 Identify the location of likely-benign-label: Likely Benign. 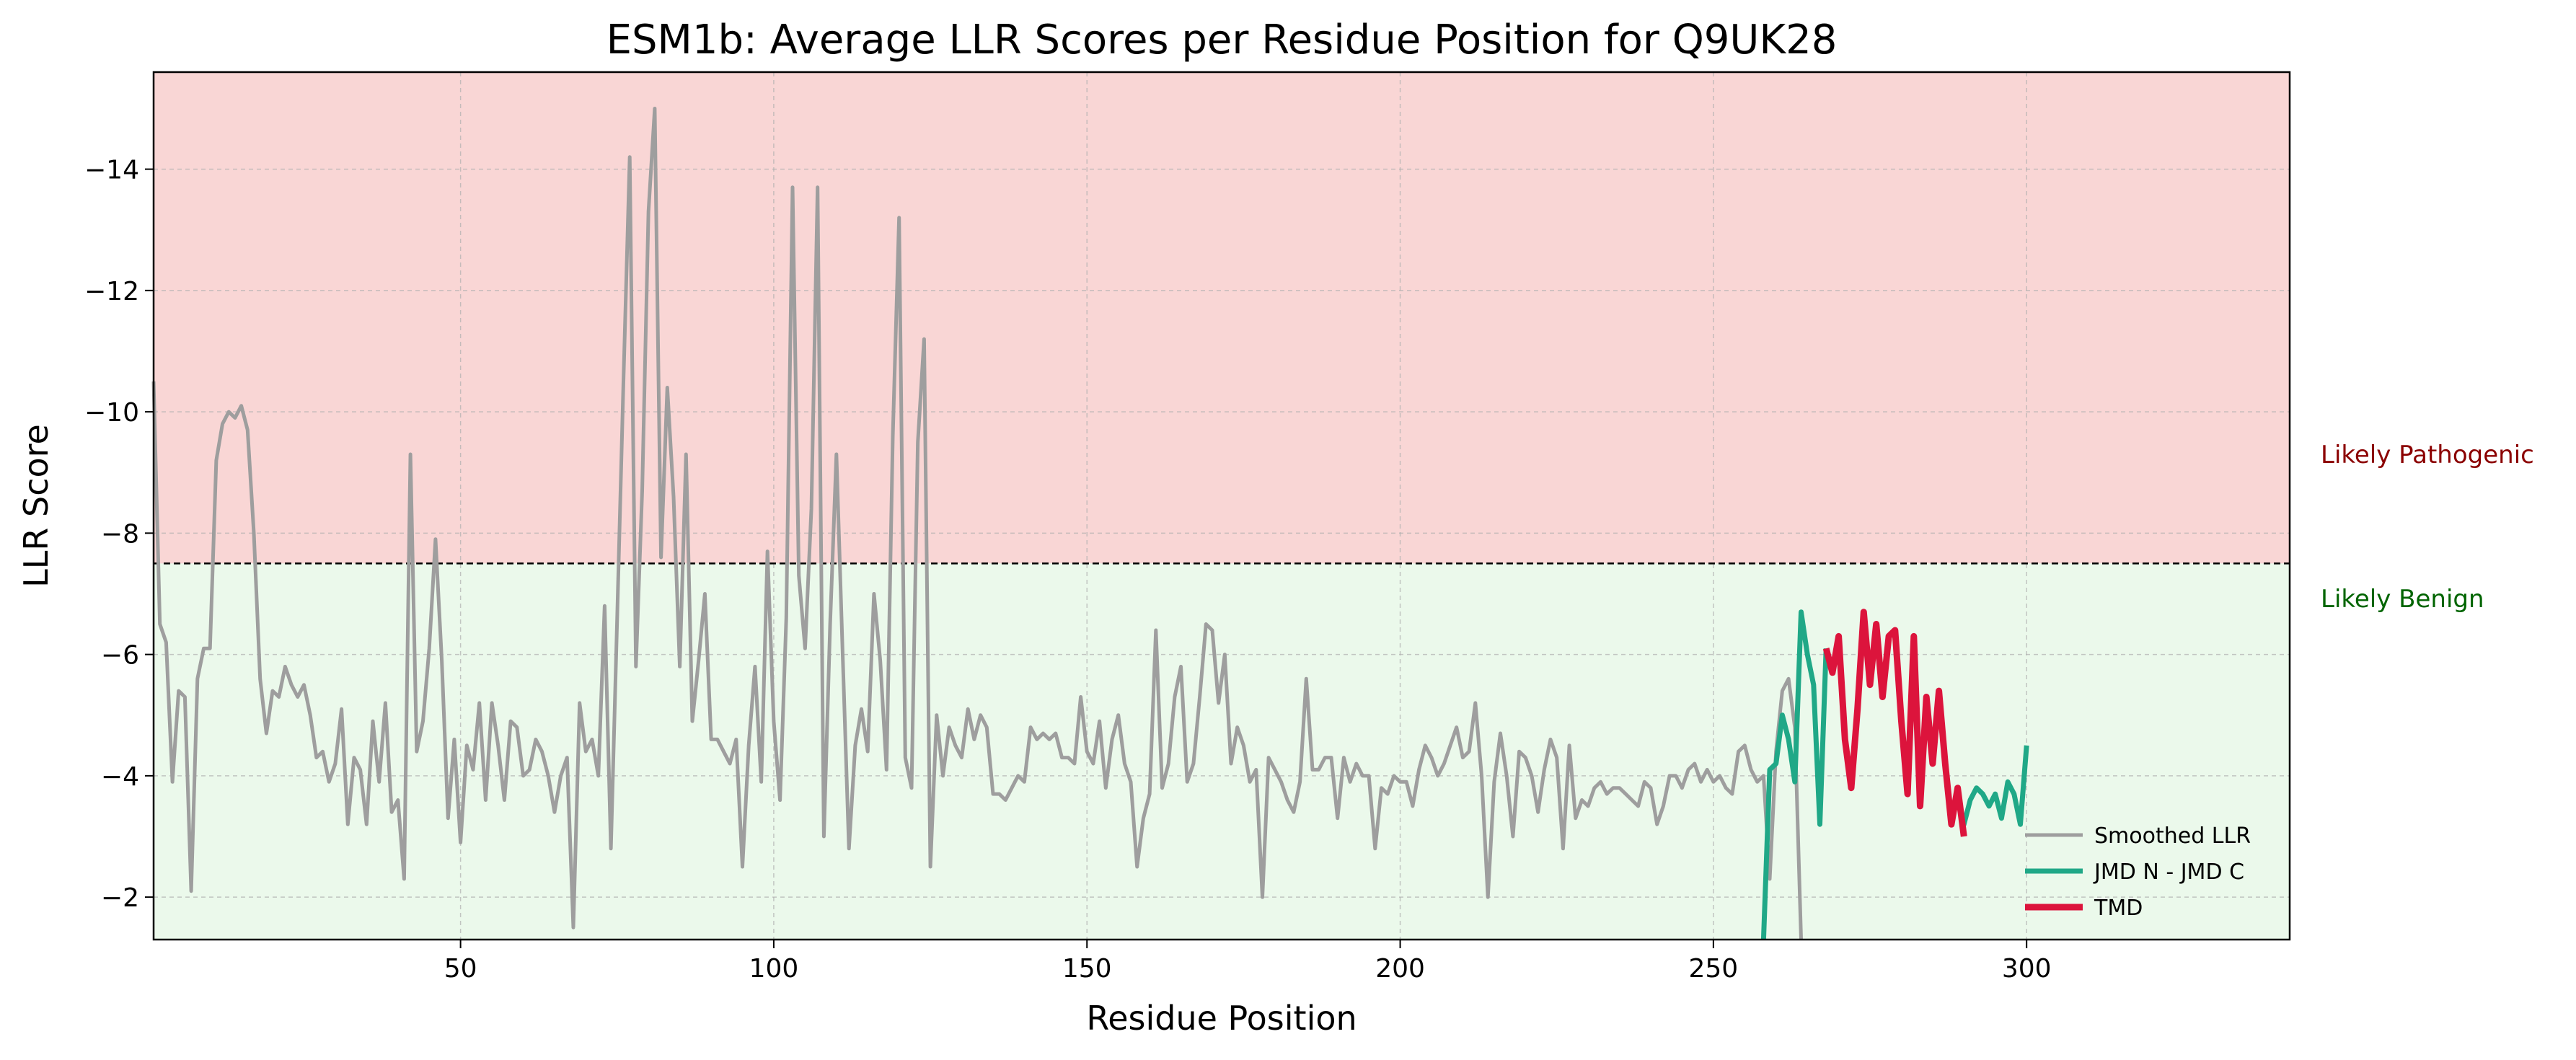
(2402, 599).